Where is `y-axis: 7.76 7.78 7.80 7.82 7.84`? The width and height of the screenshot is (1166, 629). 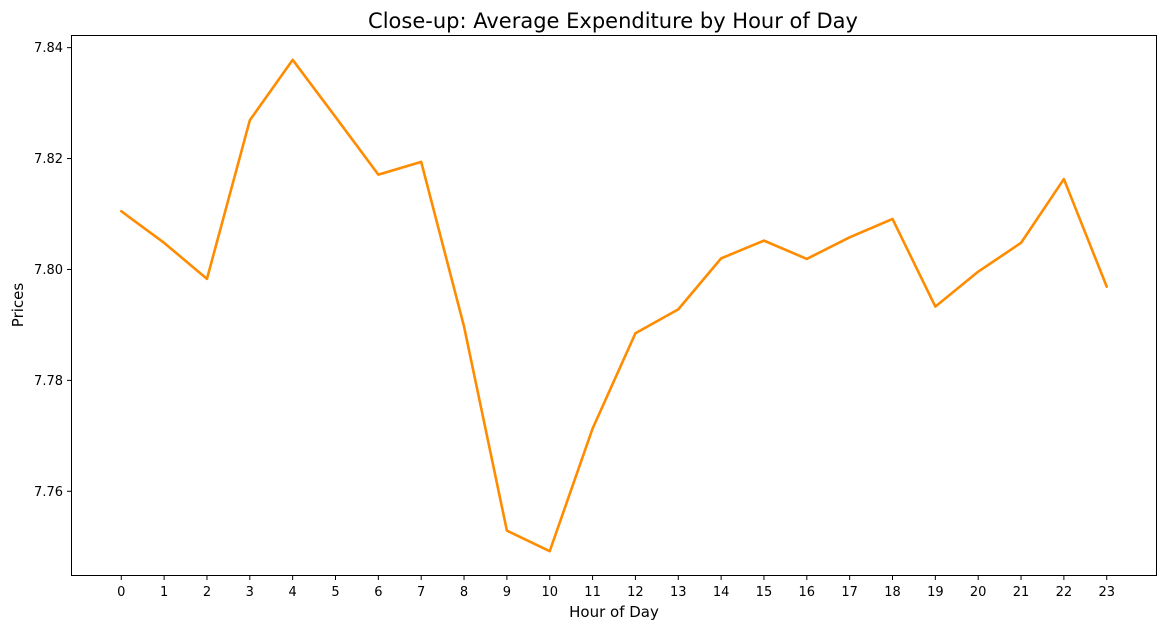 y-axis: 7.76 7.78 7.80 7.82 7.84 is located at coordinates (53, 270).